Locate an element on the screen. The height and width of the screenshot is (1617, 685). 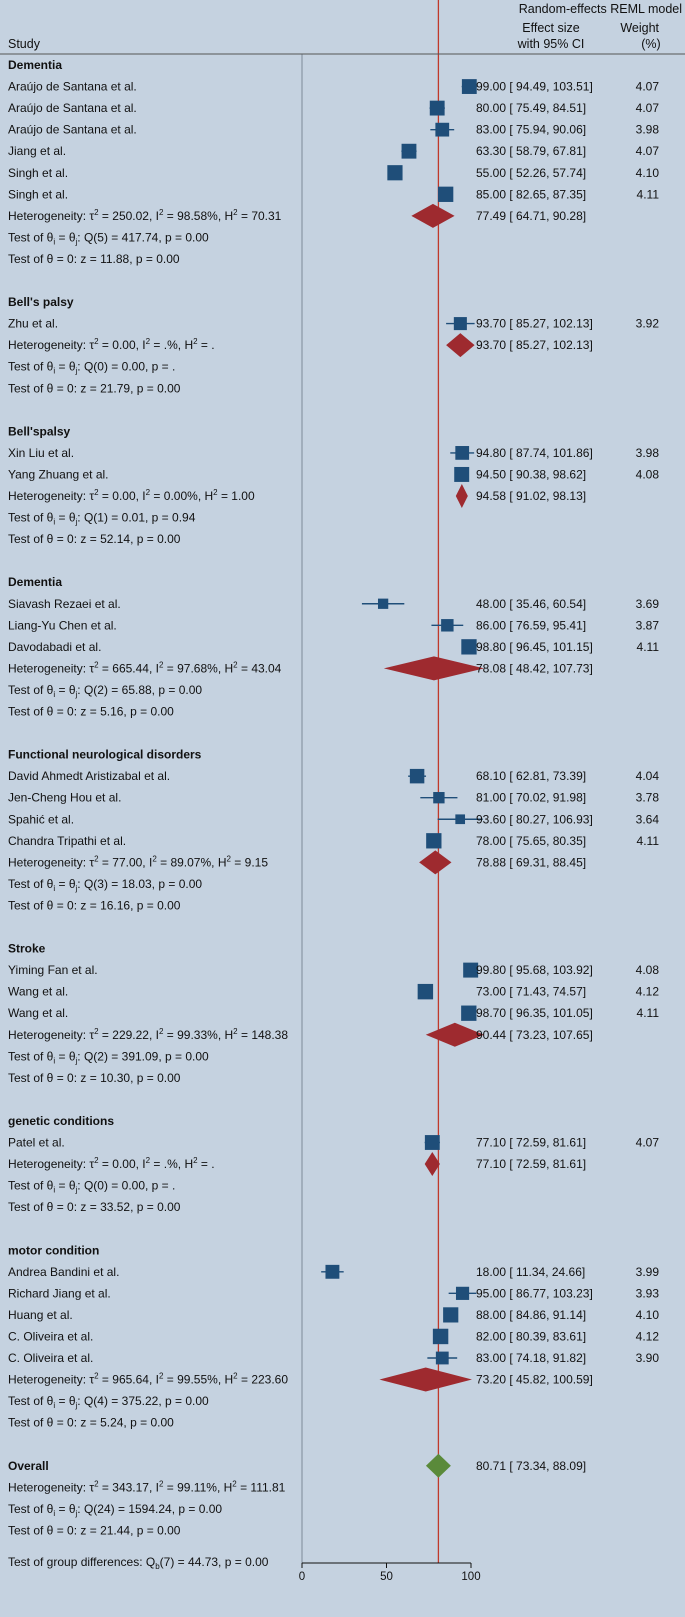
study-ci-text-es: 94.80 is located at coordinates (491, 453).